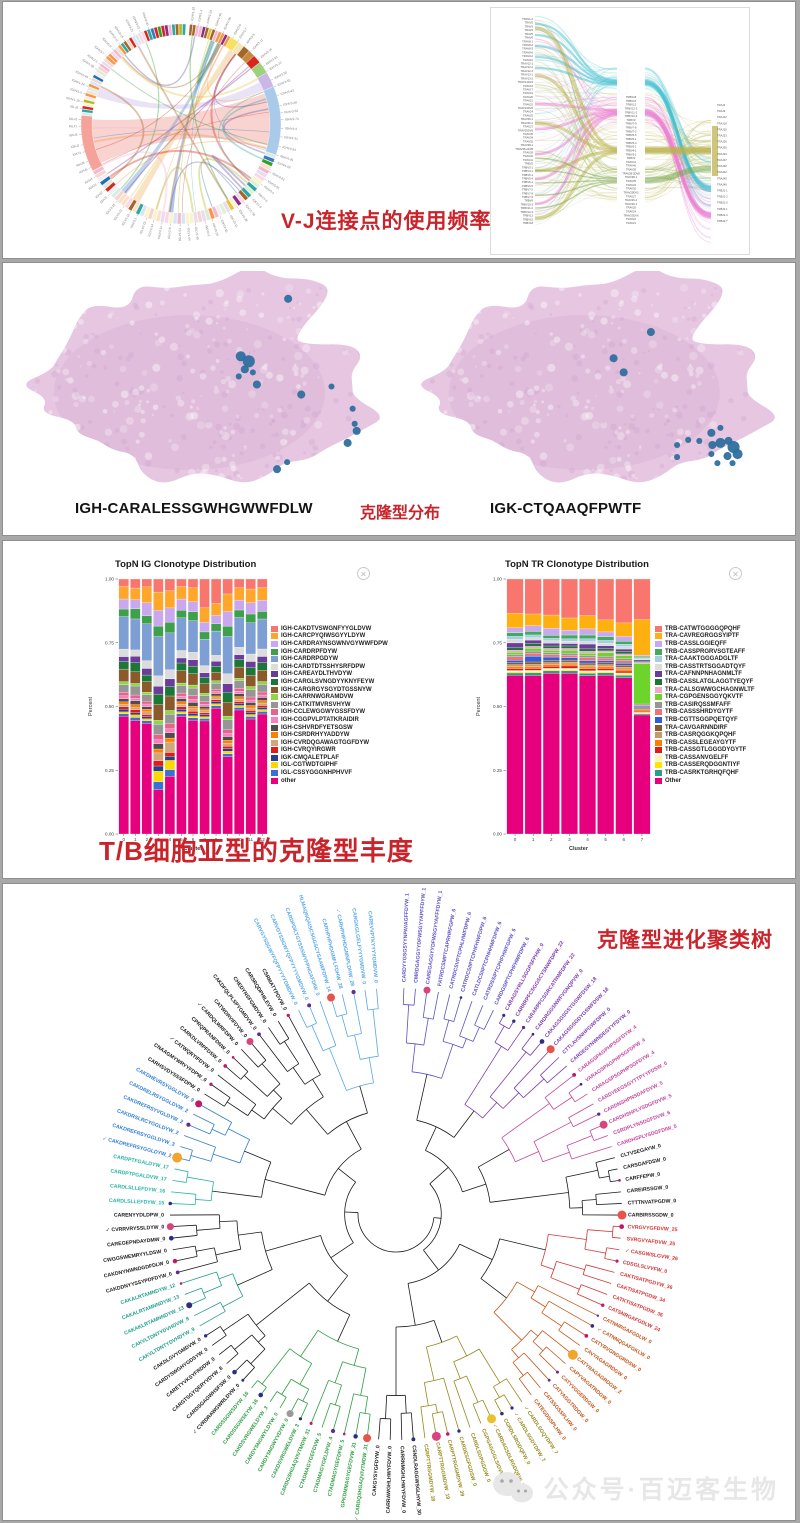  What do you see at coordinates (329, 637) in the screenshot?
I see `legend-item: IGH-CARCPYQIWSGYYLDYW` at bounding box center [329, 637].